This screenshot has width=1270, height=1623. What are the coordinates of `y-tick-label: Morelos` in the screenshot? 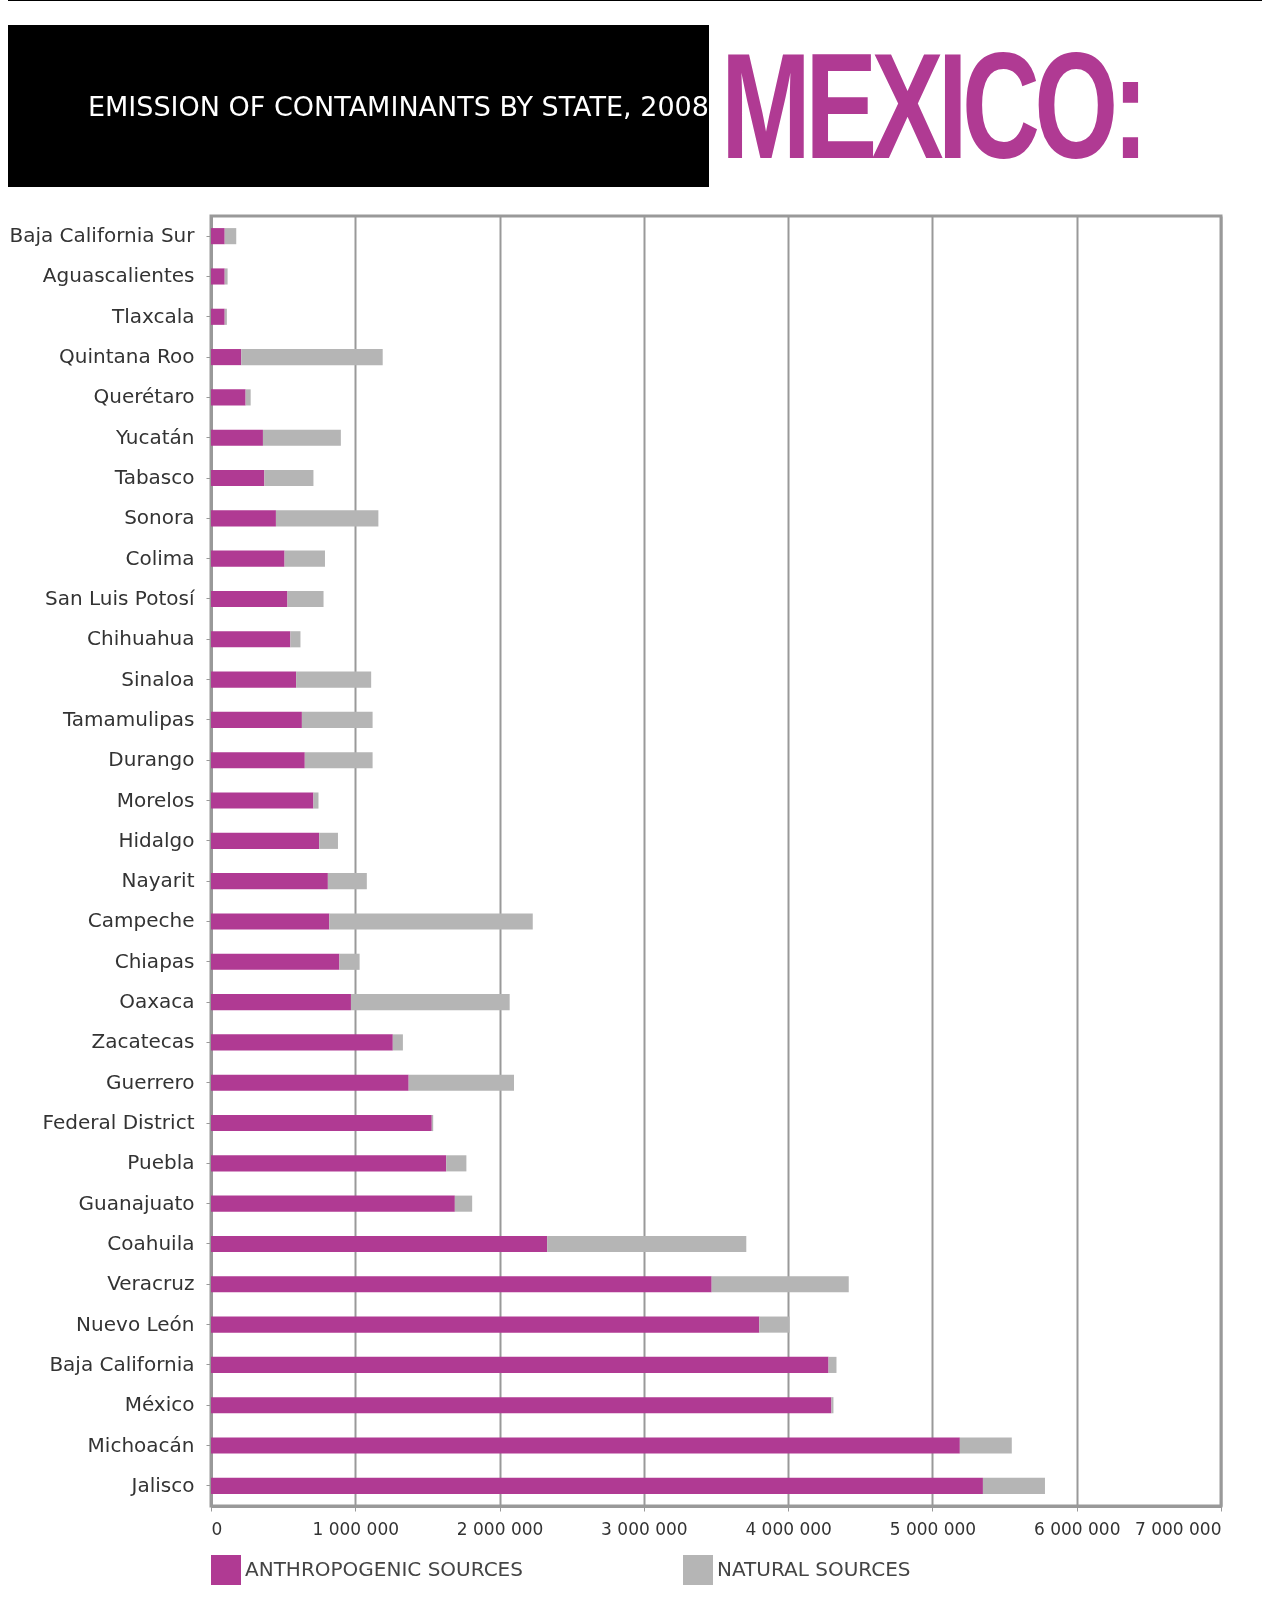 It's located at (155, 799).